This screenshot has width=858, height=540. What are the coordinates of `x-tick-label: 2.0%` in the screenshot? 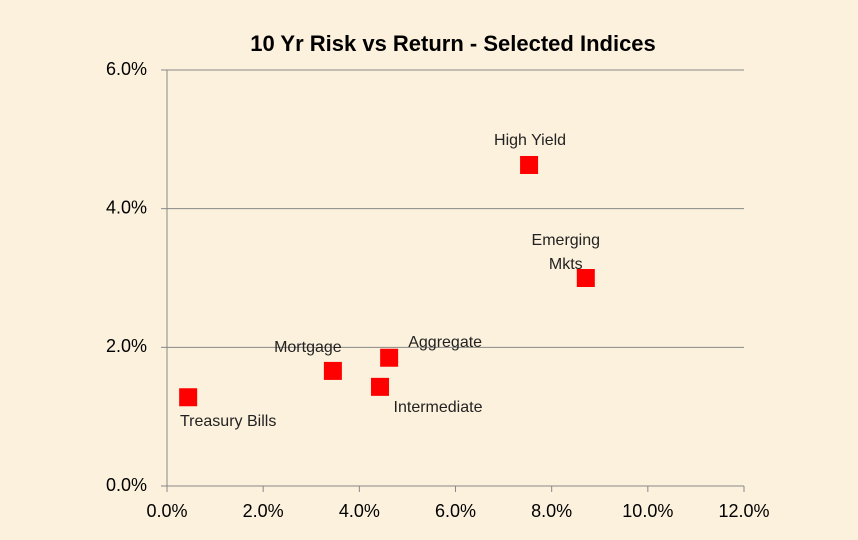 It's located at (263, 511).